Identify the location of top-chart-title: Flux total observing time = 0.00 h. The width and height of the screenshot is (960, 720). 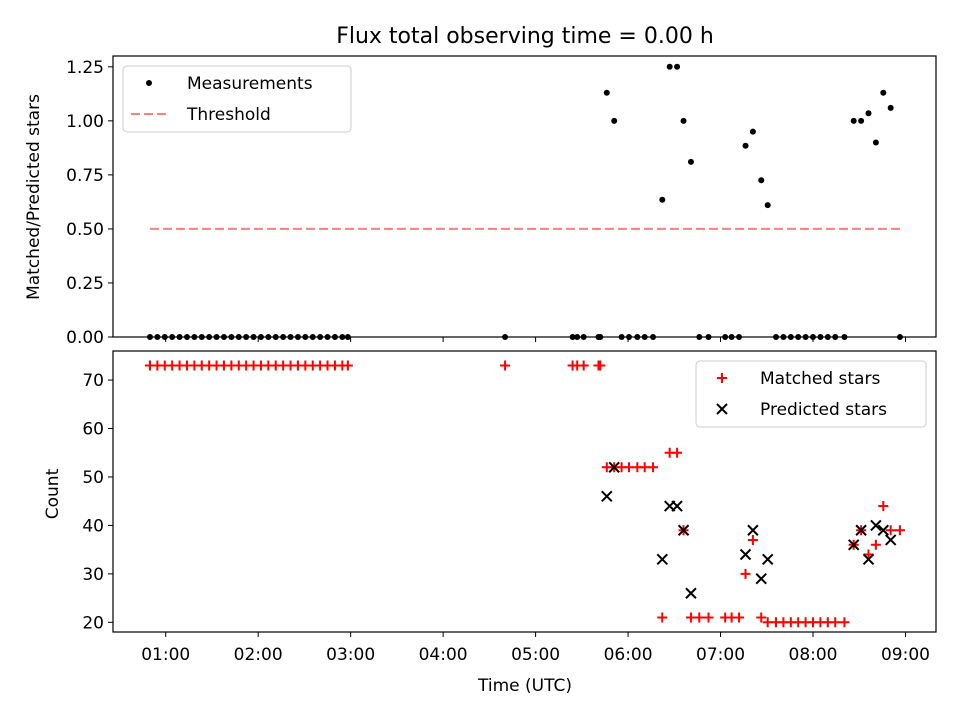
(525, 36).